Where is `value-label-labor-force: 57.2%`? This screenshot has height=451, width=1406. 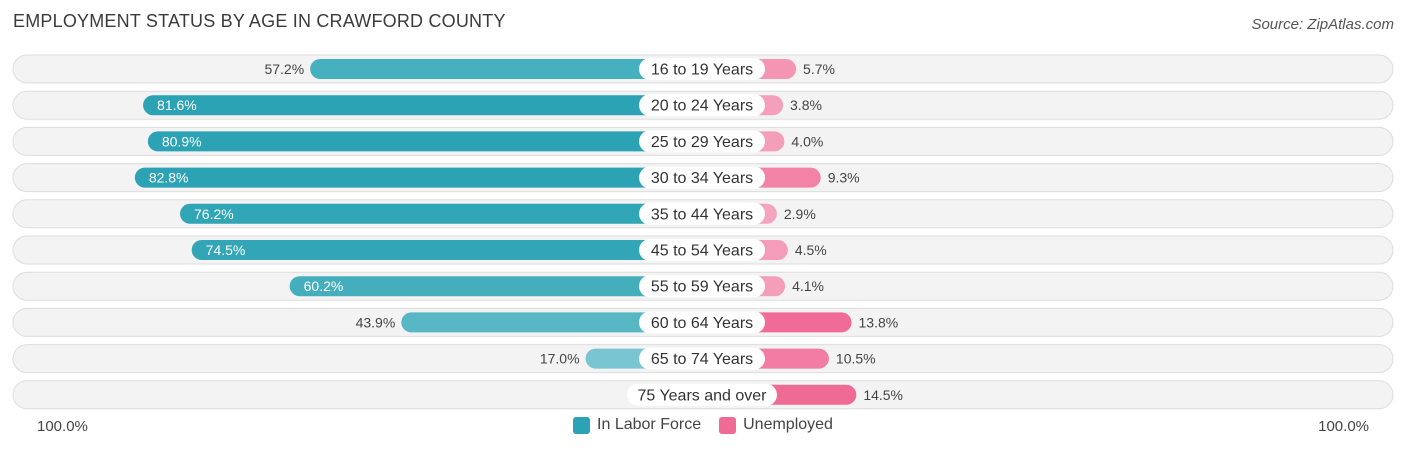
value-label-labor-force: 57.2% is located at coordinates (284, 69).